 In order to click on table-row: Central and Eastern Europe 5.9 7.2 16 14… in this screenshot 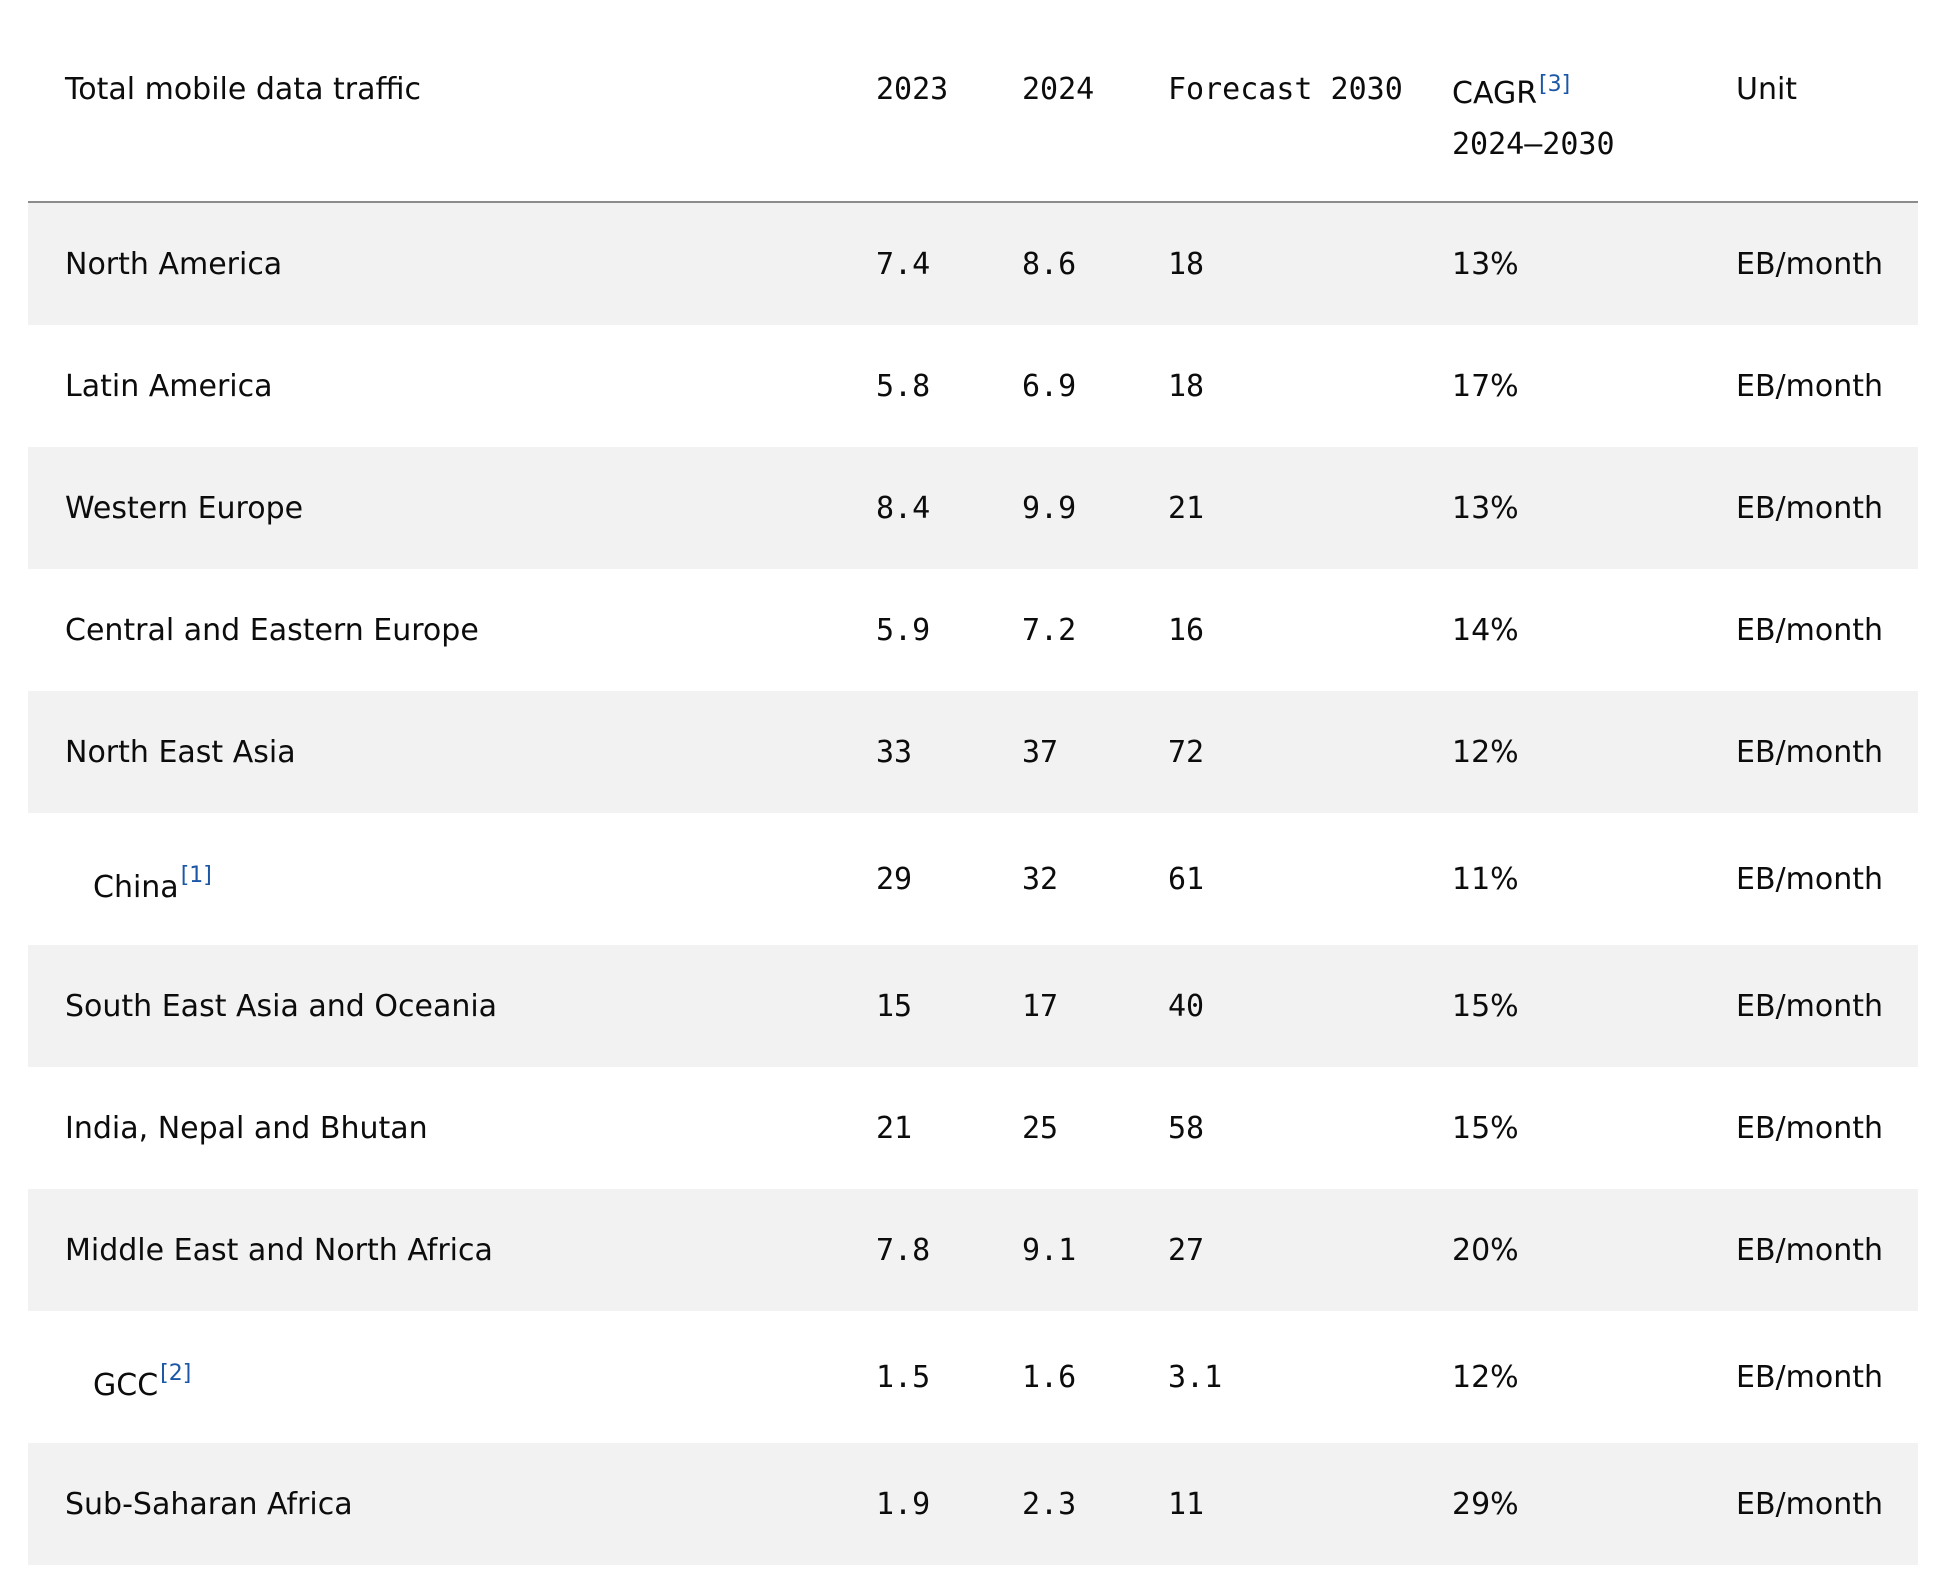, I will do `click(973, 630)`.